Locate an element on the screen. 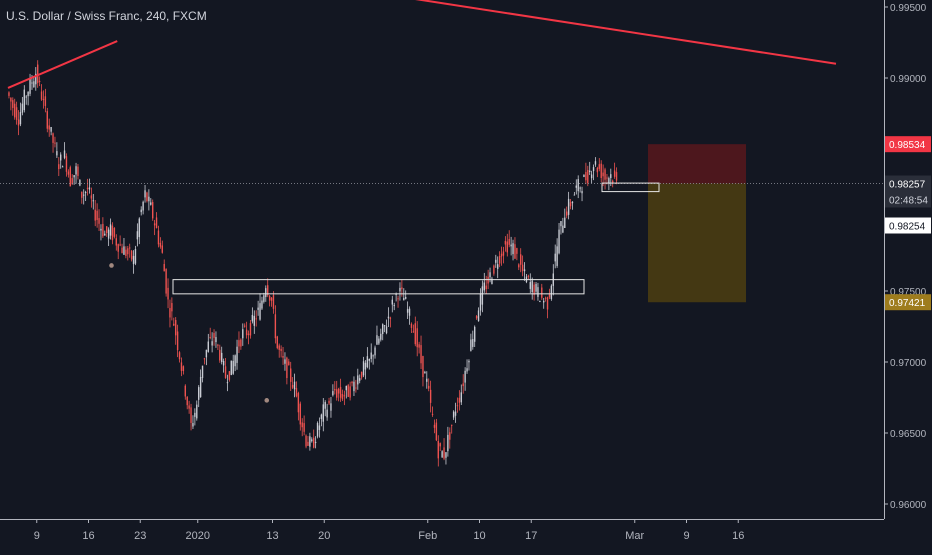 This screenshot has height=555, width=932. time-tick-label: 20 is located at coordinates (324, 536).